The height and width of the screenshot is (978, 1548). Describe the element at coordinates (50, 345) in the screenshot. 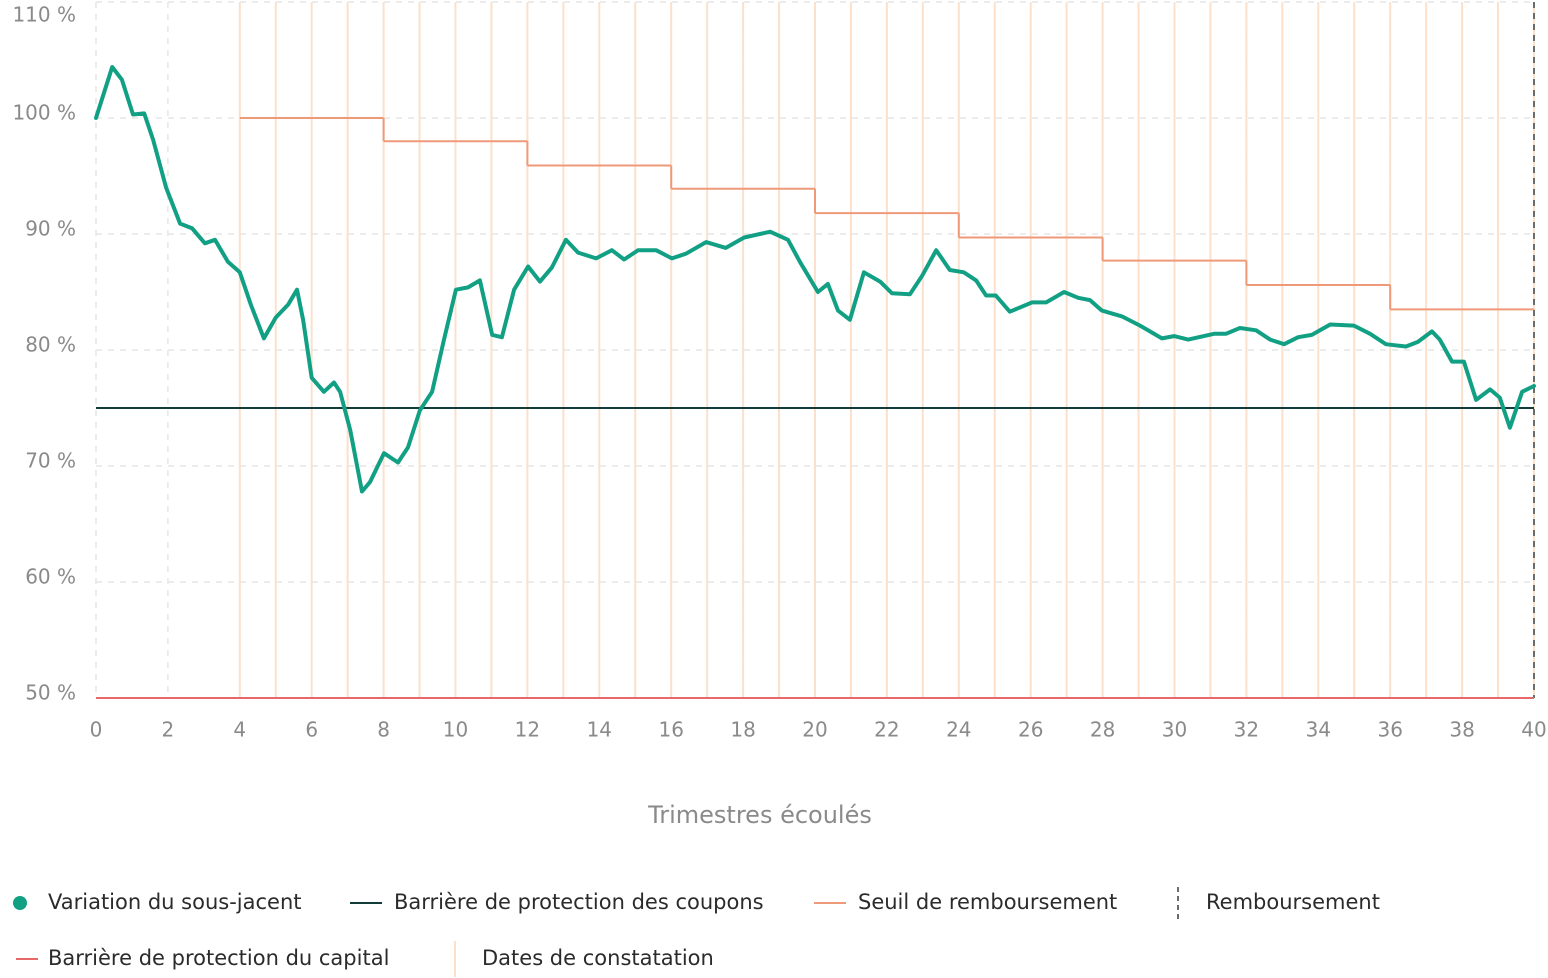

I see `y-tick-label: 80 %` at that location.